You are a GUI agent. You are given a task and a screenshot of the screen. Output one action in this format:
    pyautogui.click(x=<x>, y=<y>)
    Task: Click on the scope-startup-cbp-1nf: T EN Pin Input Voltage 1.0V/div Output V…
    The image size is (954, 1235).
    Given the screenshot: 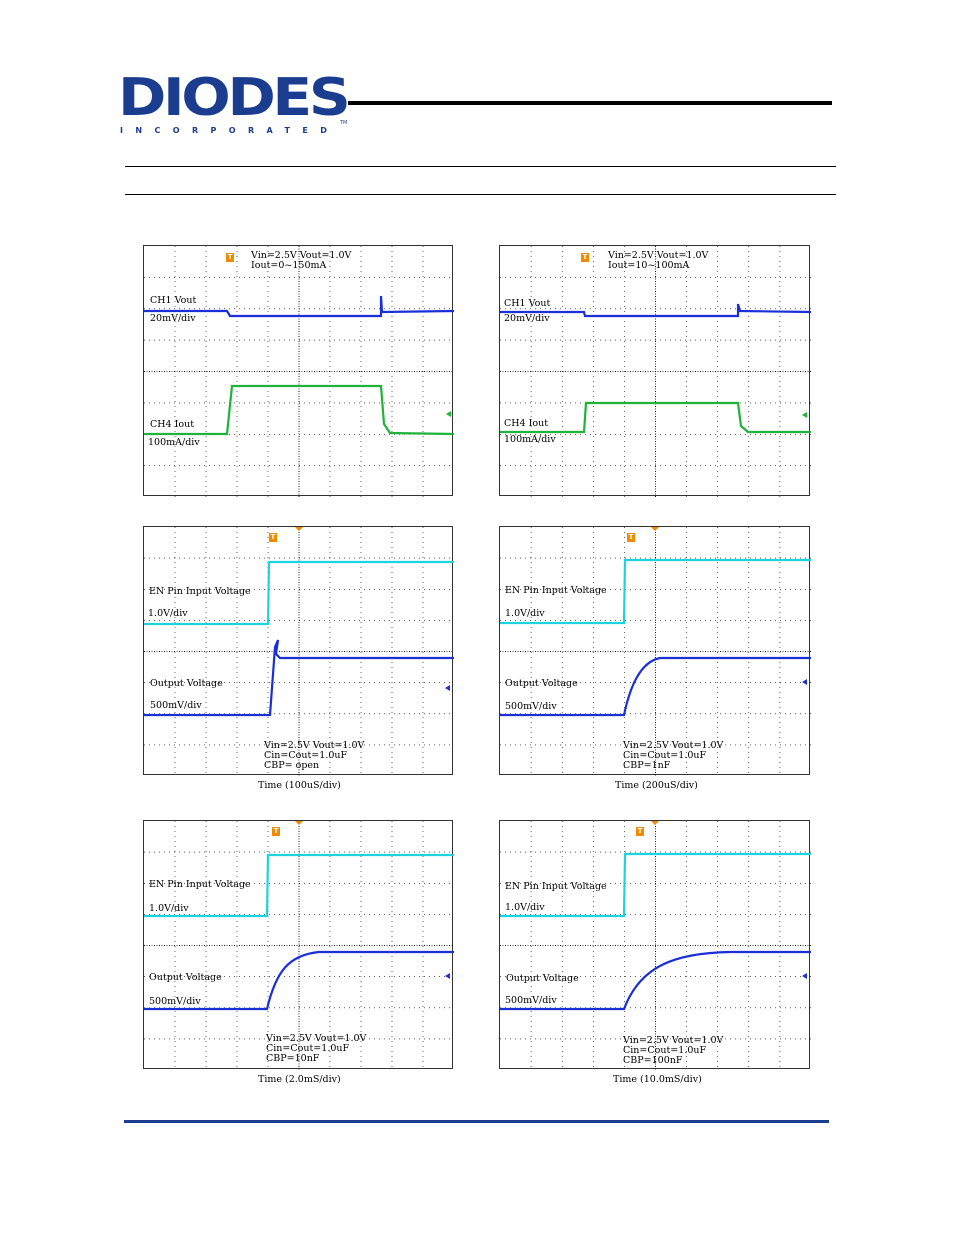 What is the action you would take?
    pyautogui.click(x=655, y=651)
    